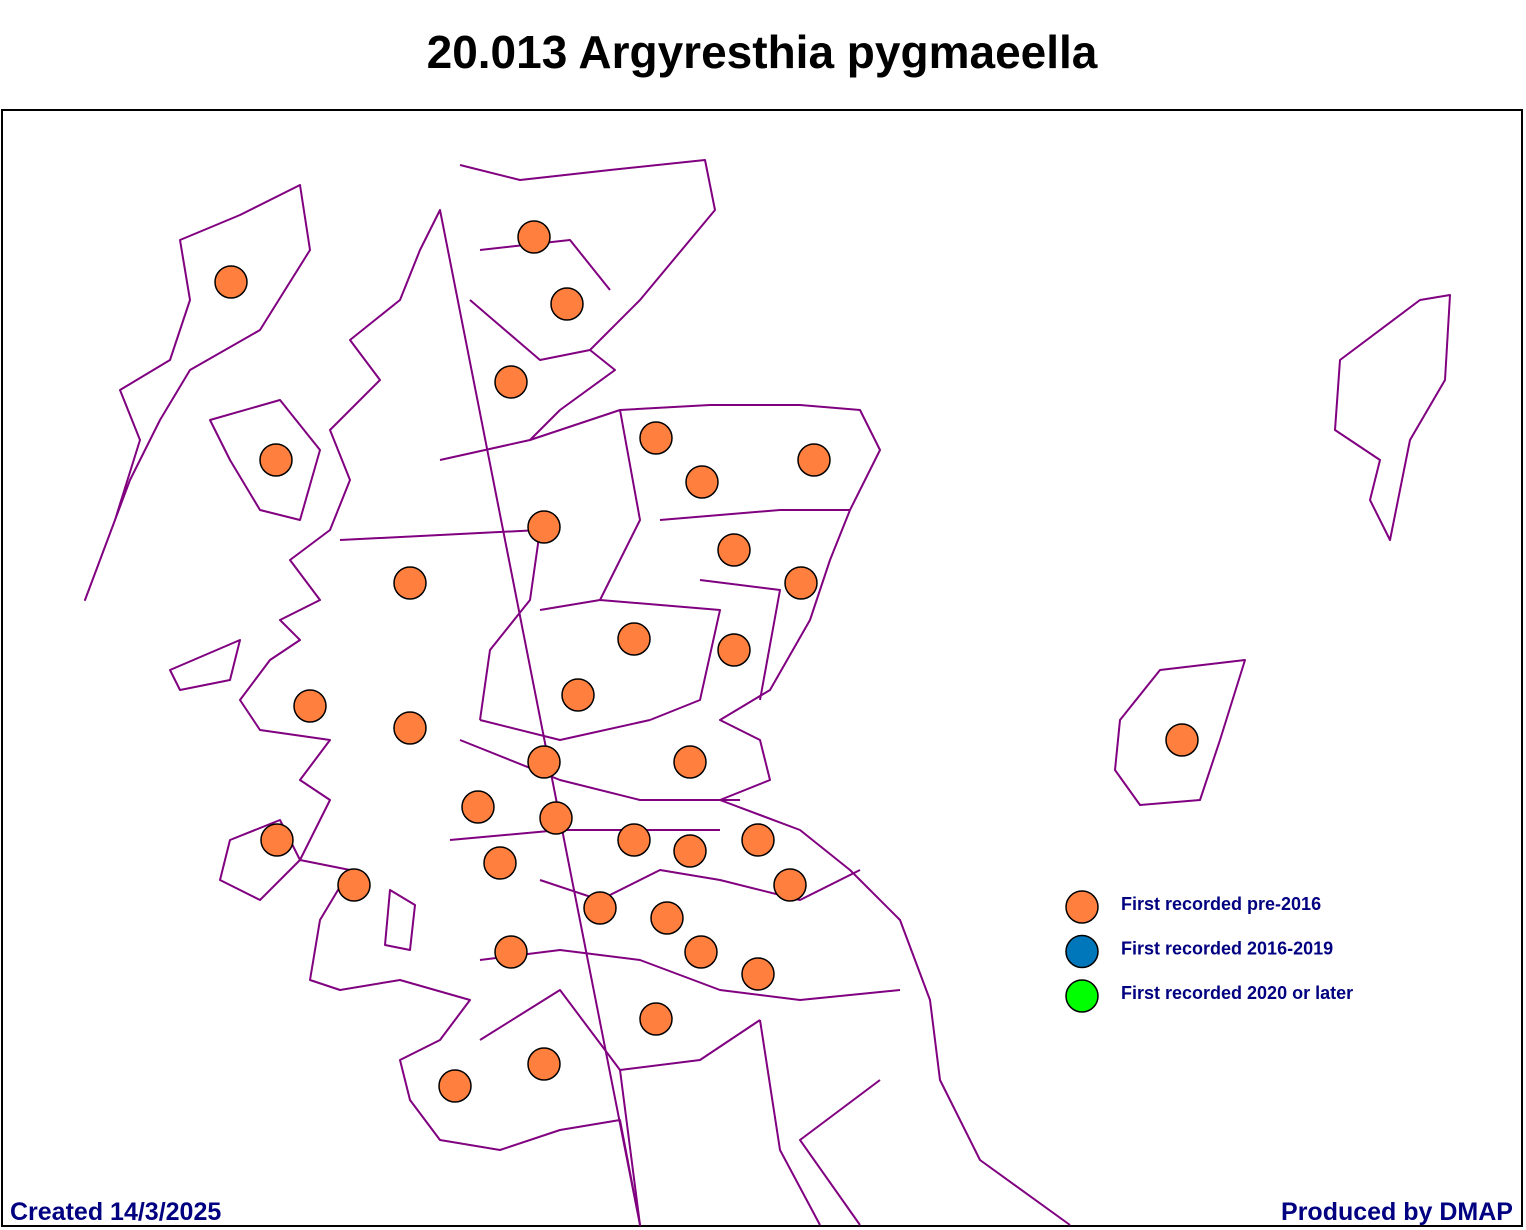 Image resolution: width=1526 pixels, height=1230 pixels. What do you see at coordinates (115, 1212) in the screenshot?
I see `created-date: Created 14/3/2025` at bounding box center [115, 1212].